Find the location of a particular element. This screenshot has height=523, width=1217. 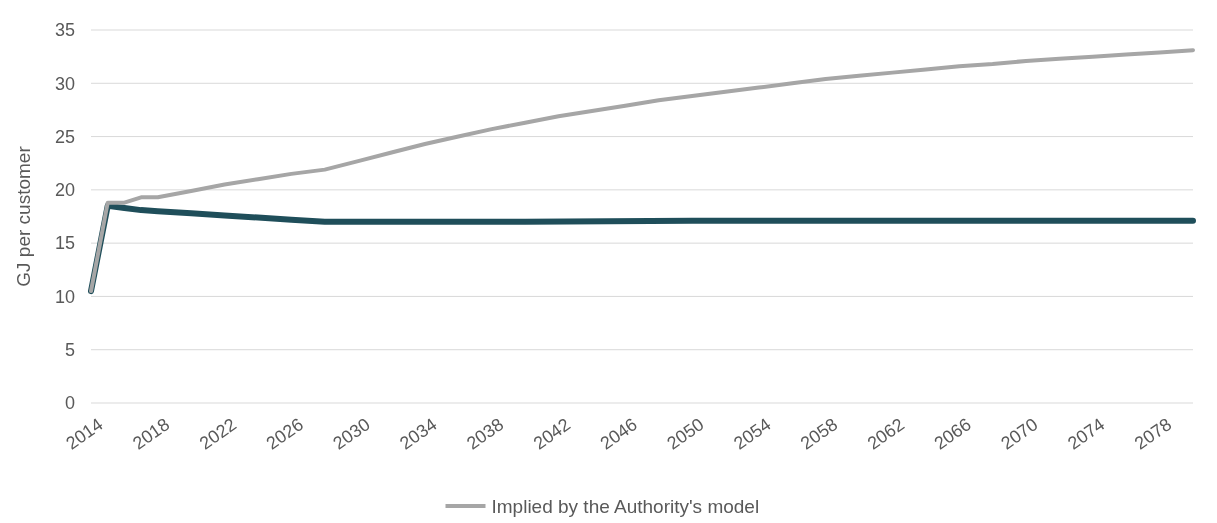

y-tick-label: 35 is located at coordinates (64, 30).